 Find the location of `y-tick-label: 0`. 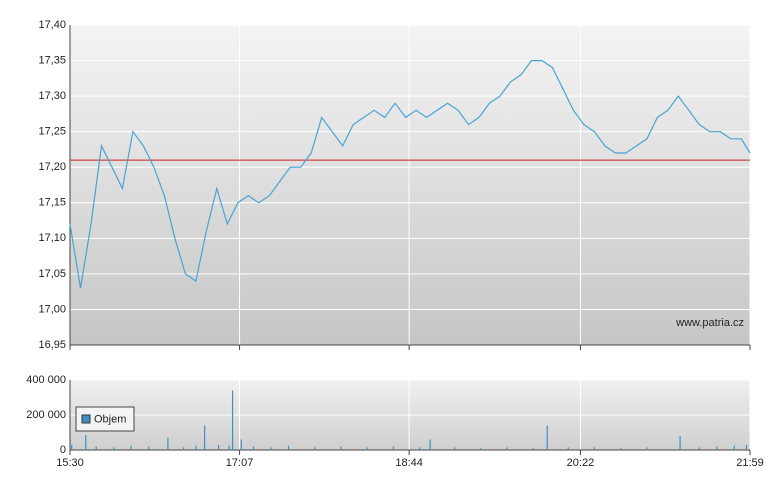

y-tick-label: 0 is located at coordinates (63, 450).